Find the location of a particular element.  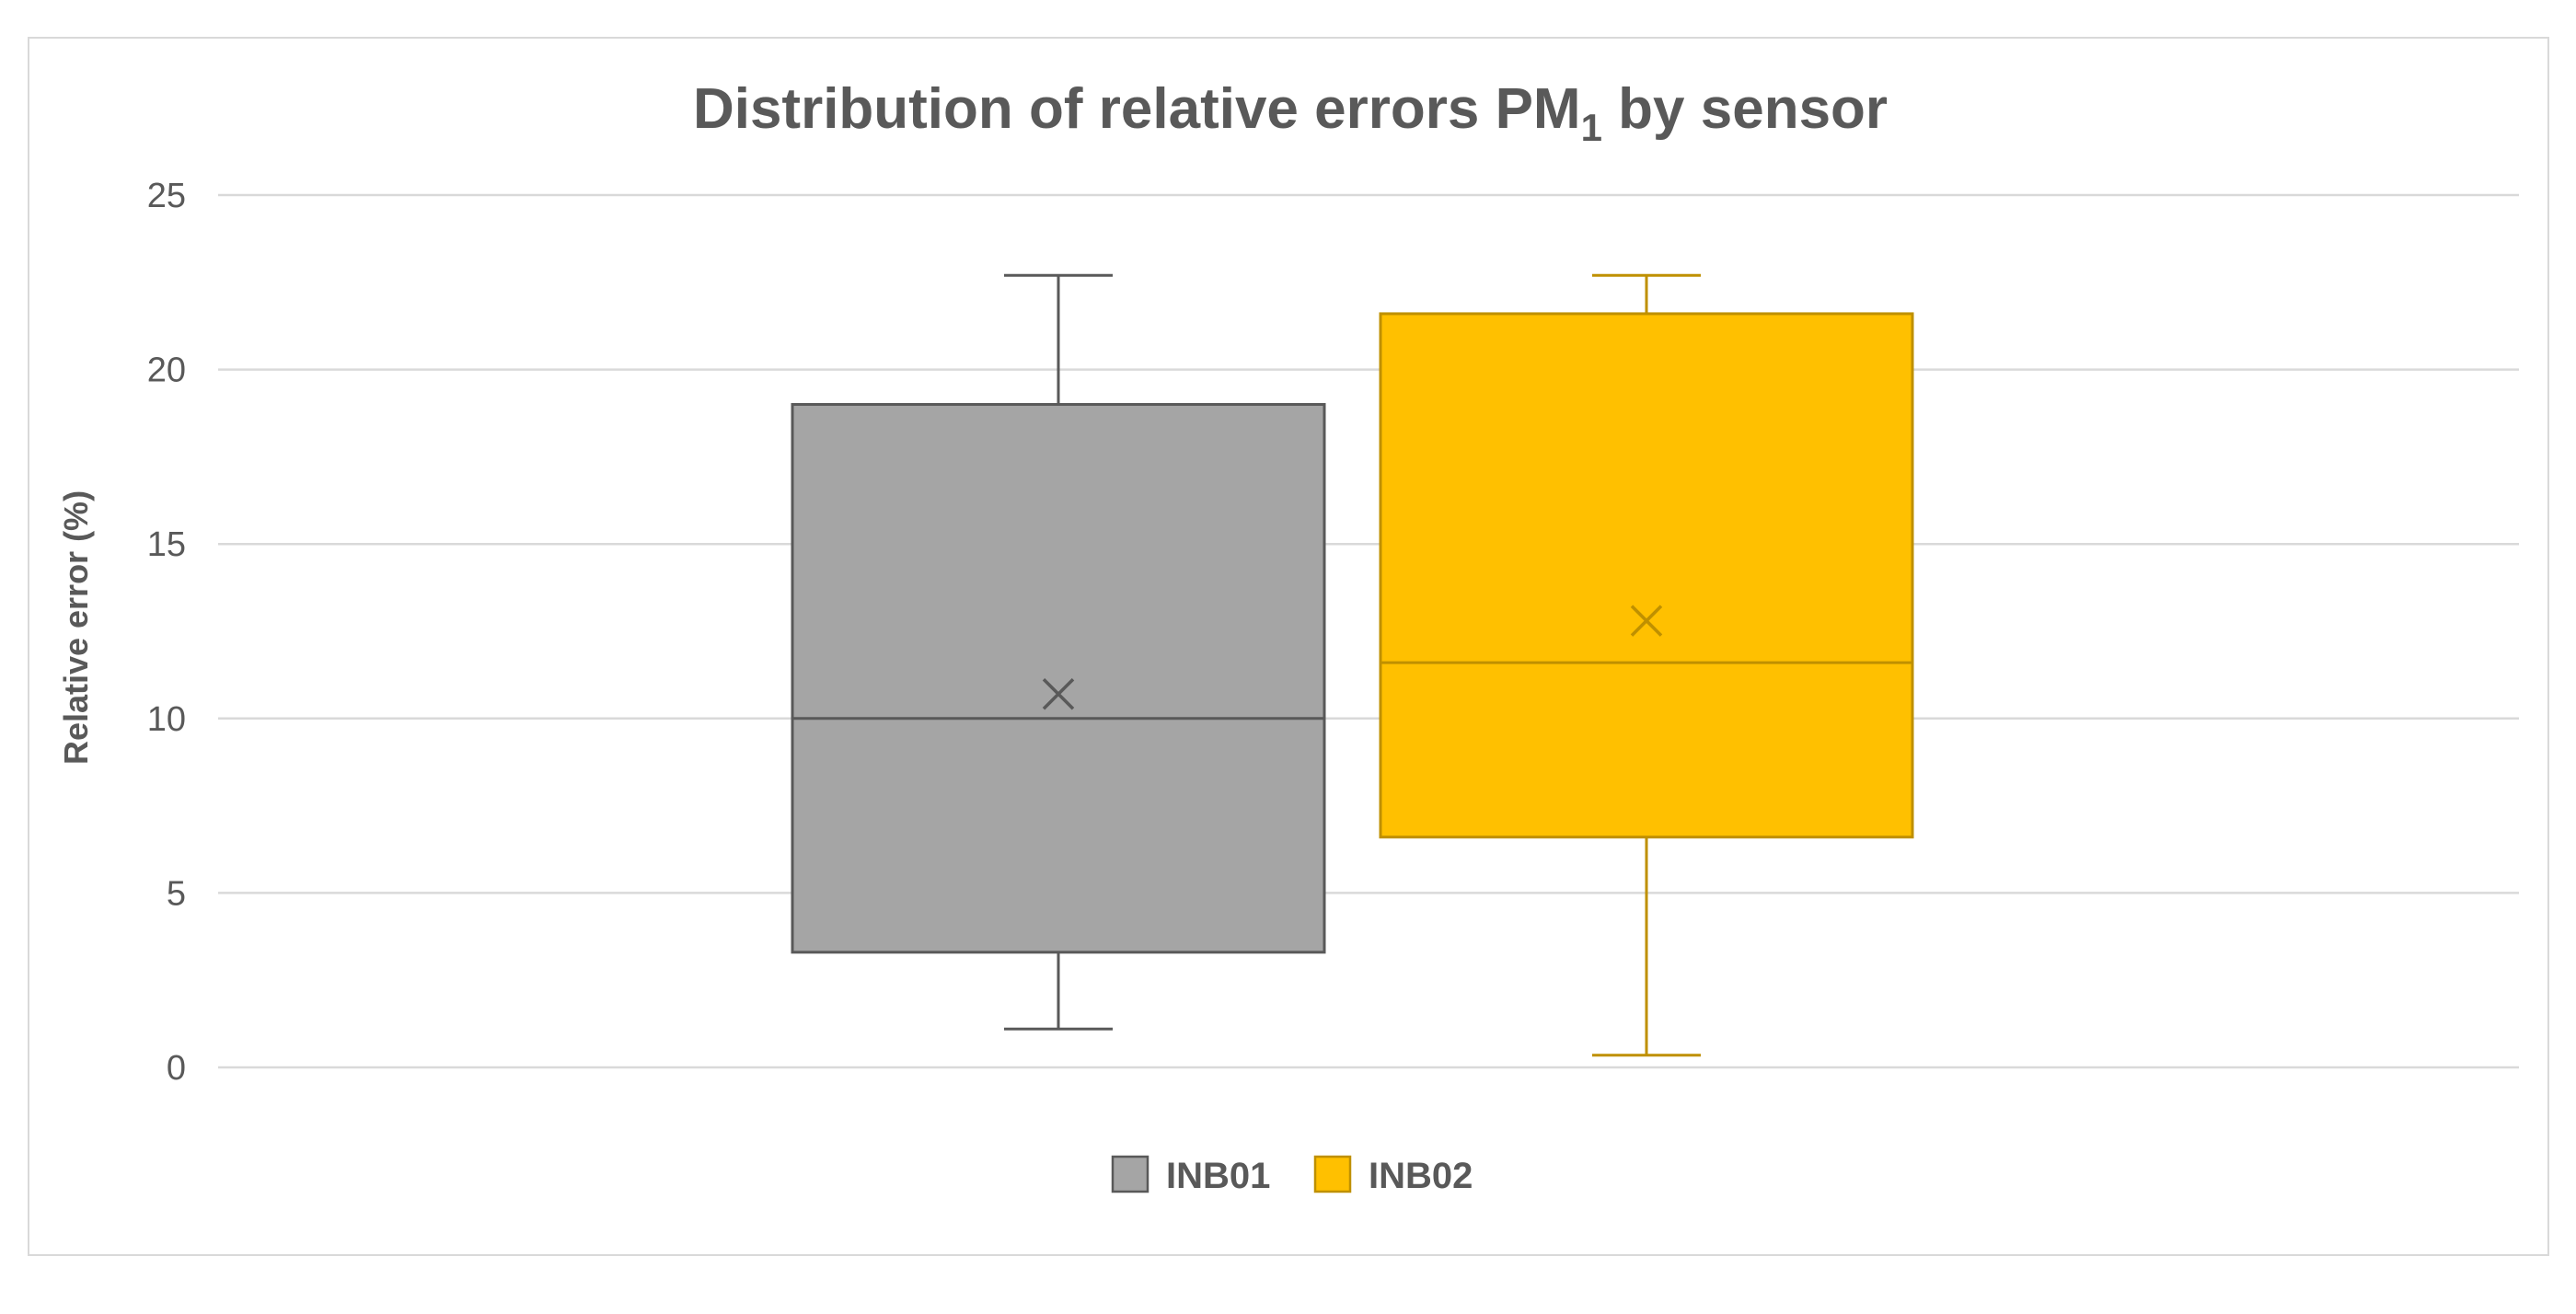

y-tick-label: 0 is located at coordinates (176, 1068).